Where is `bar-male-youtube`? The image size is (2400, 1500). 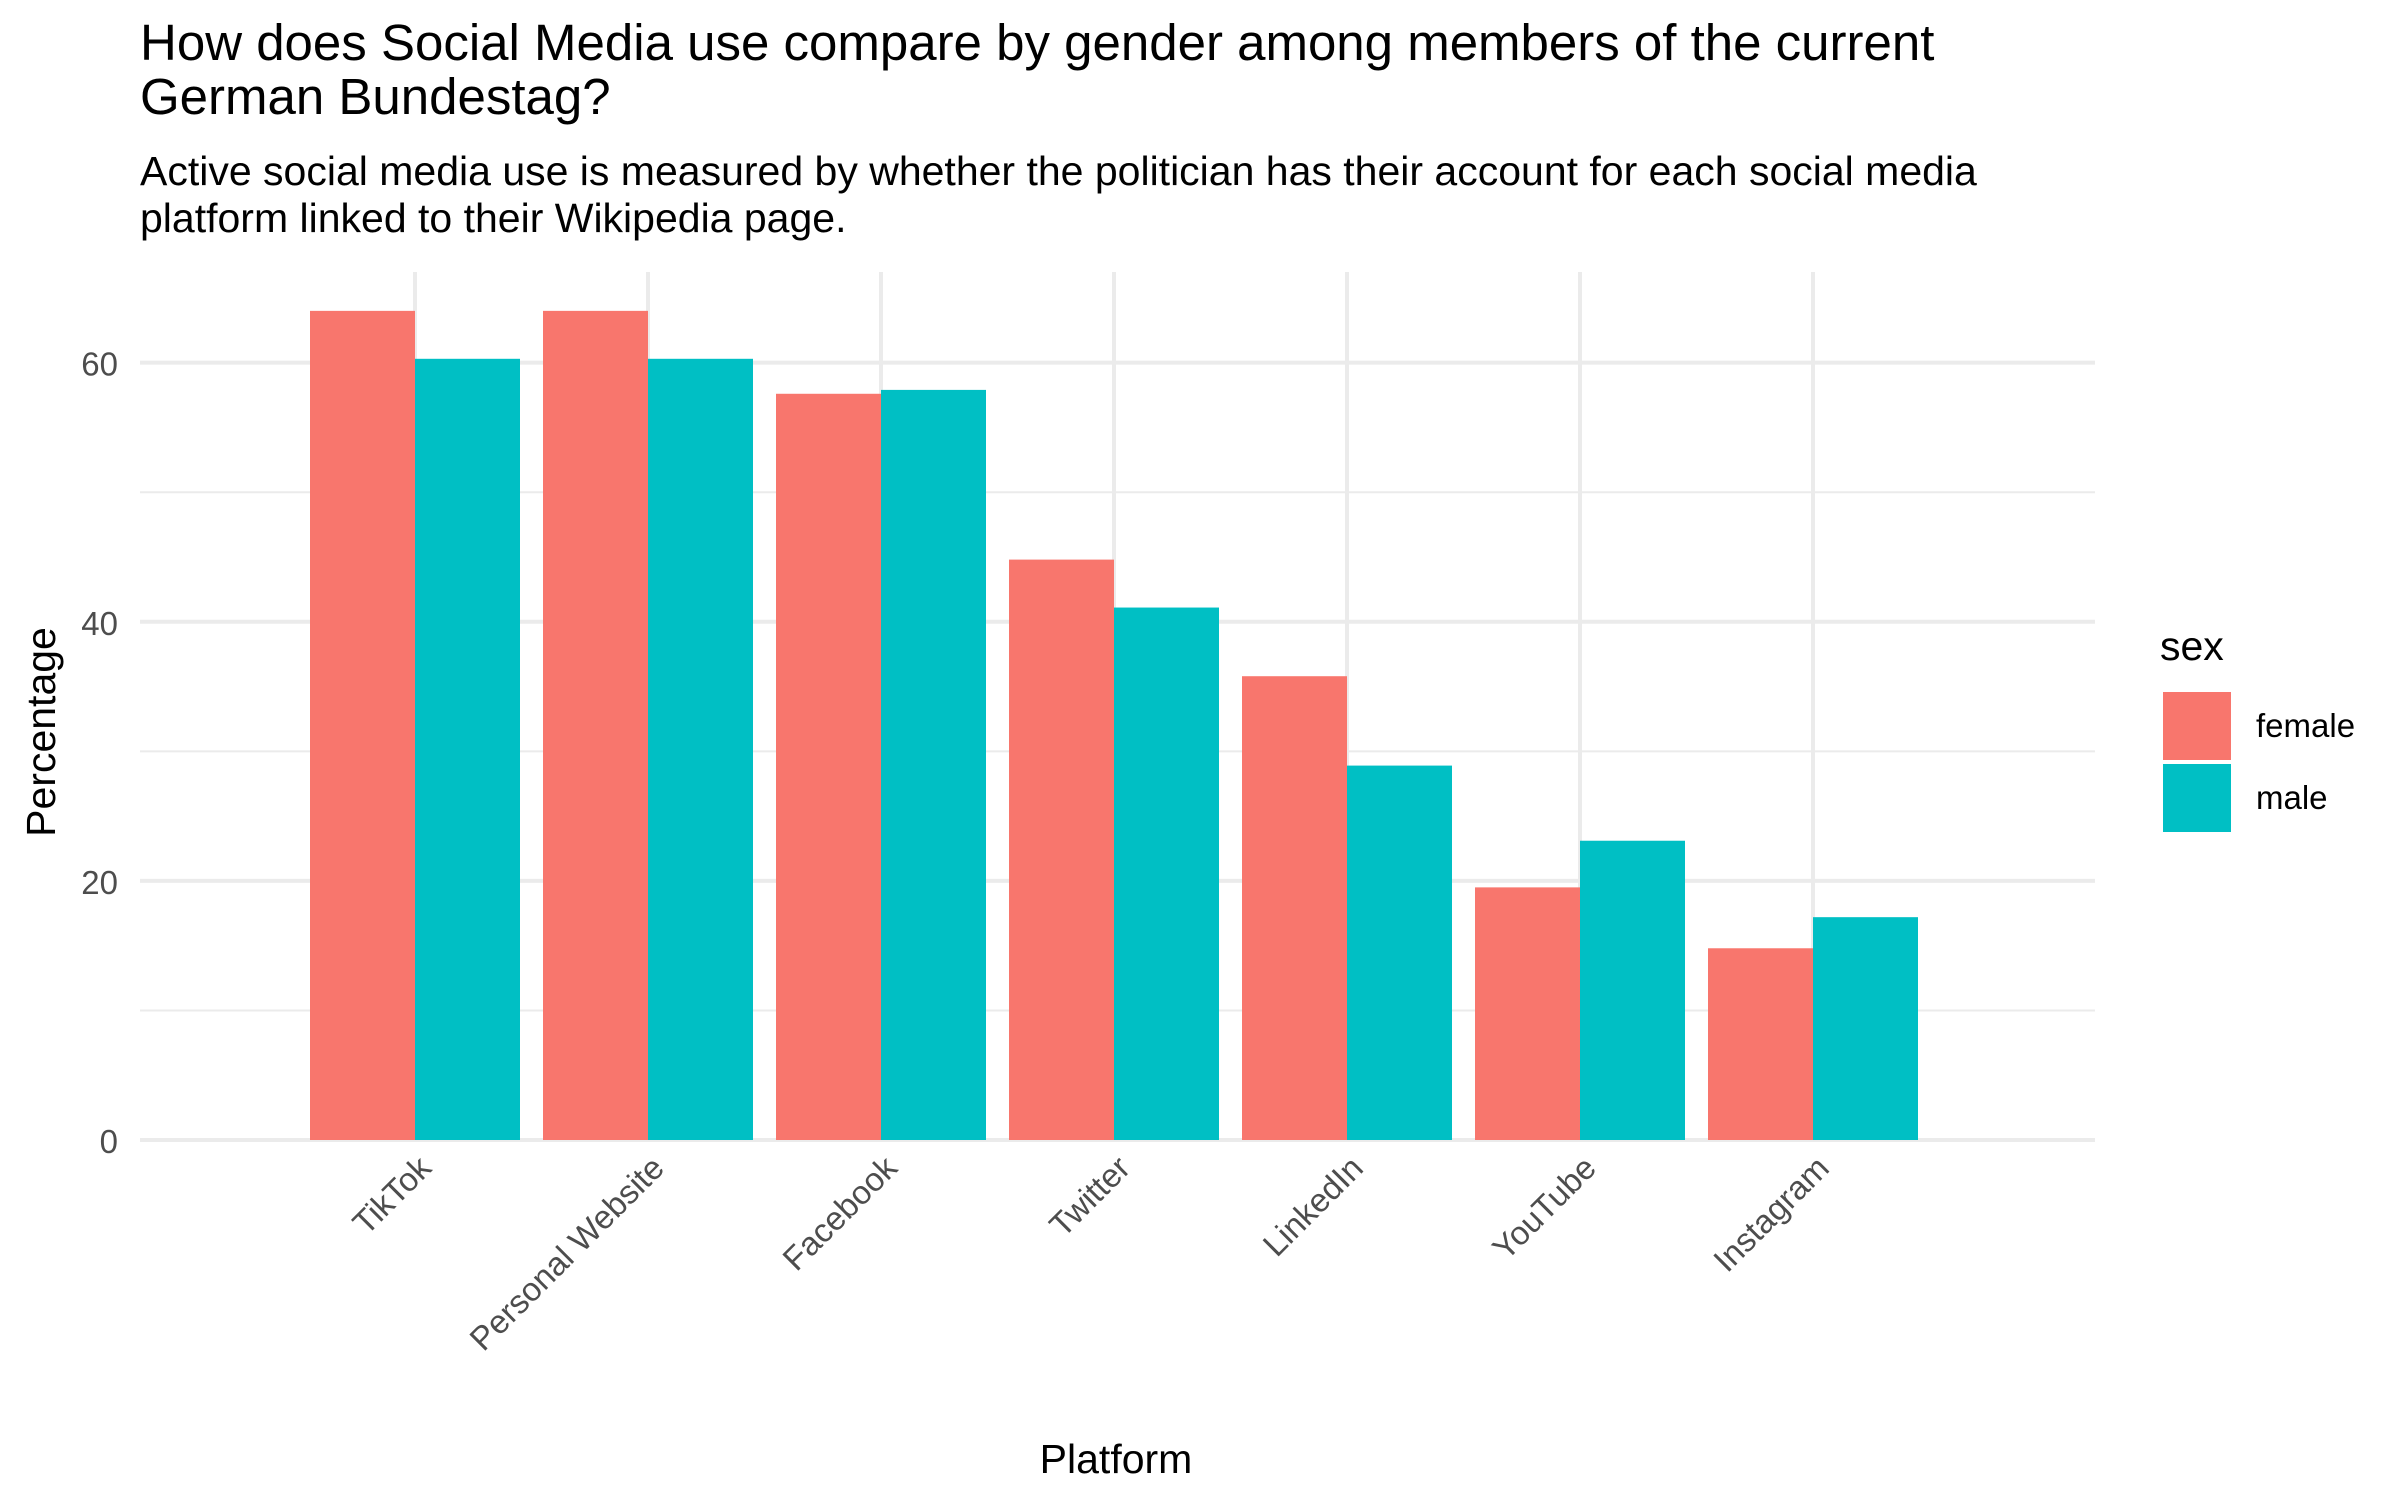
bar-male-youtube is located at coordinates (1632, 990).